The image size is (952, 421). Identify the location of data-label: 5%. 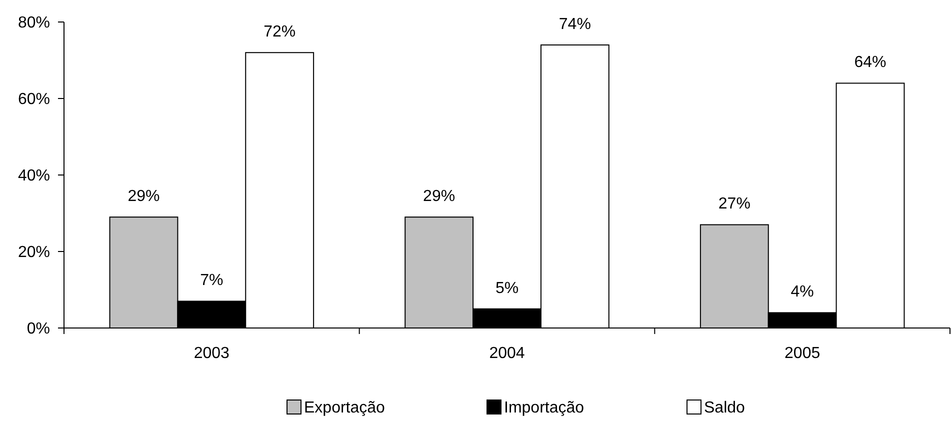
(507, 288).